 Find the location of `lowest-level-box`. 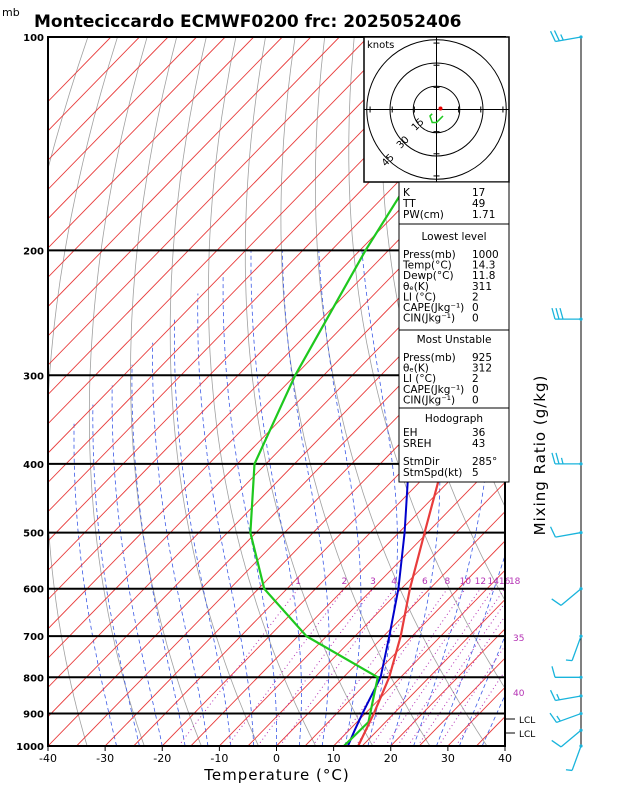

lowest-level-box is located at coordinates (454, 277).